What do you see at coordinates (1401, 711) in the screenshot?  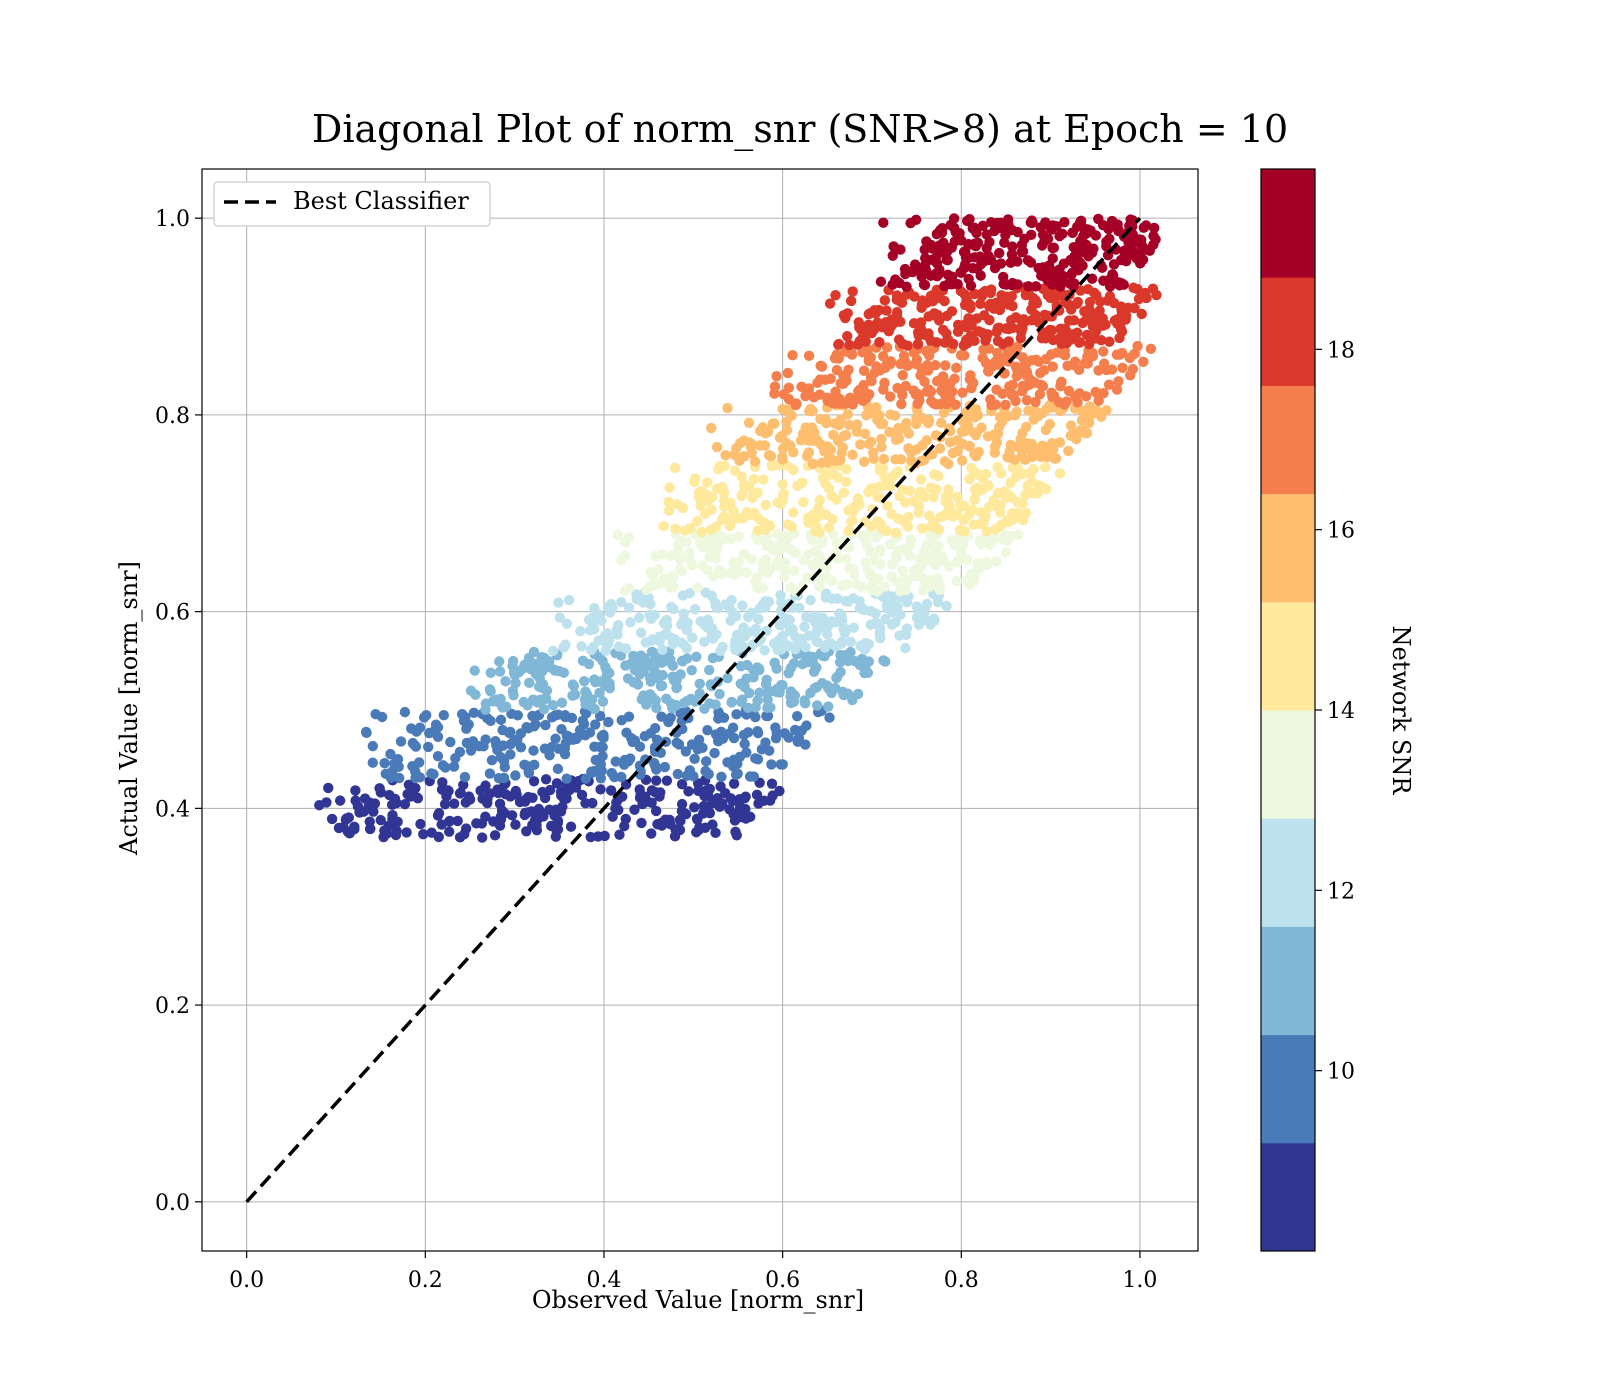 I see `colorbar-label: Network SNR` at bounding box center [1401, 711].